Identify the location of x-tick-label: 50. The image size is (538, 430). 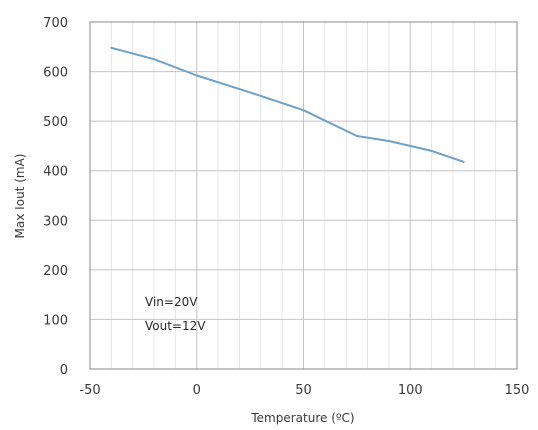
(303, 390).